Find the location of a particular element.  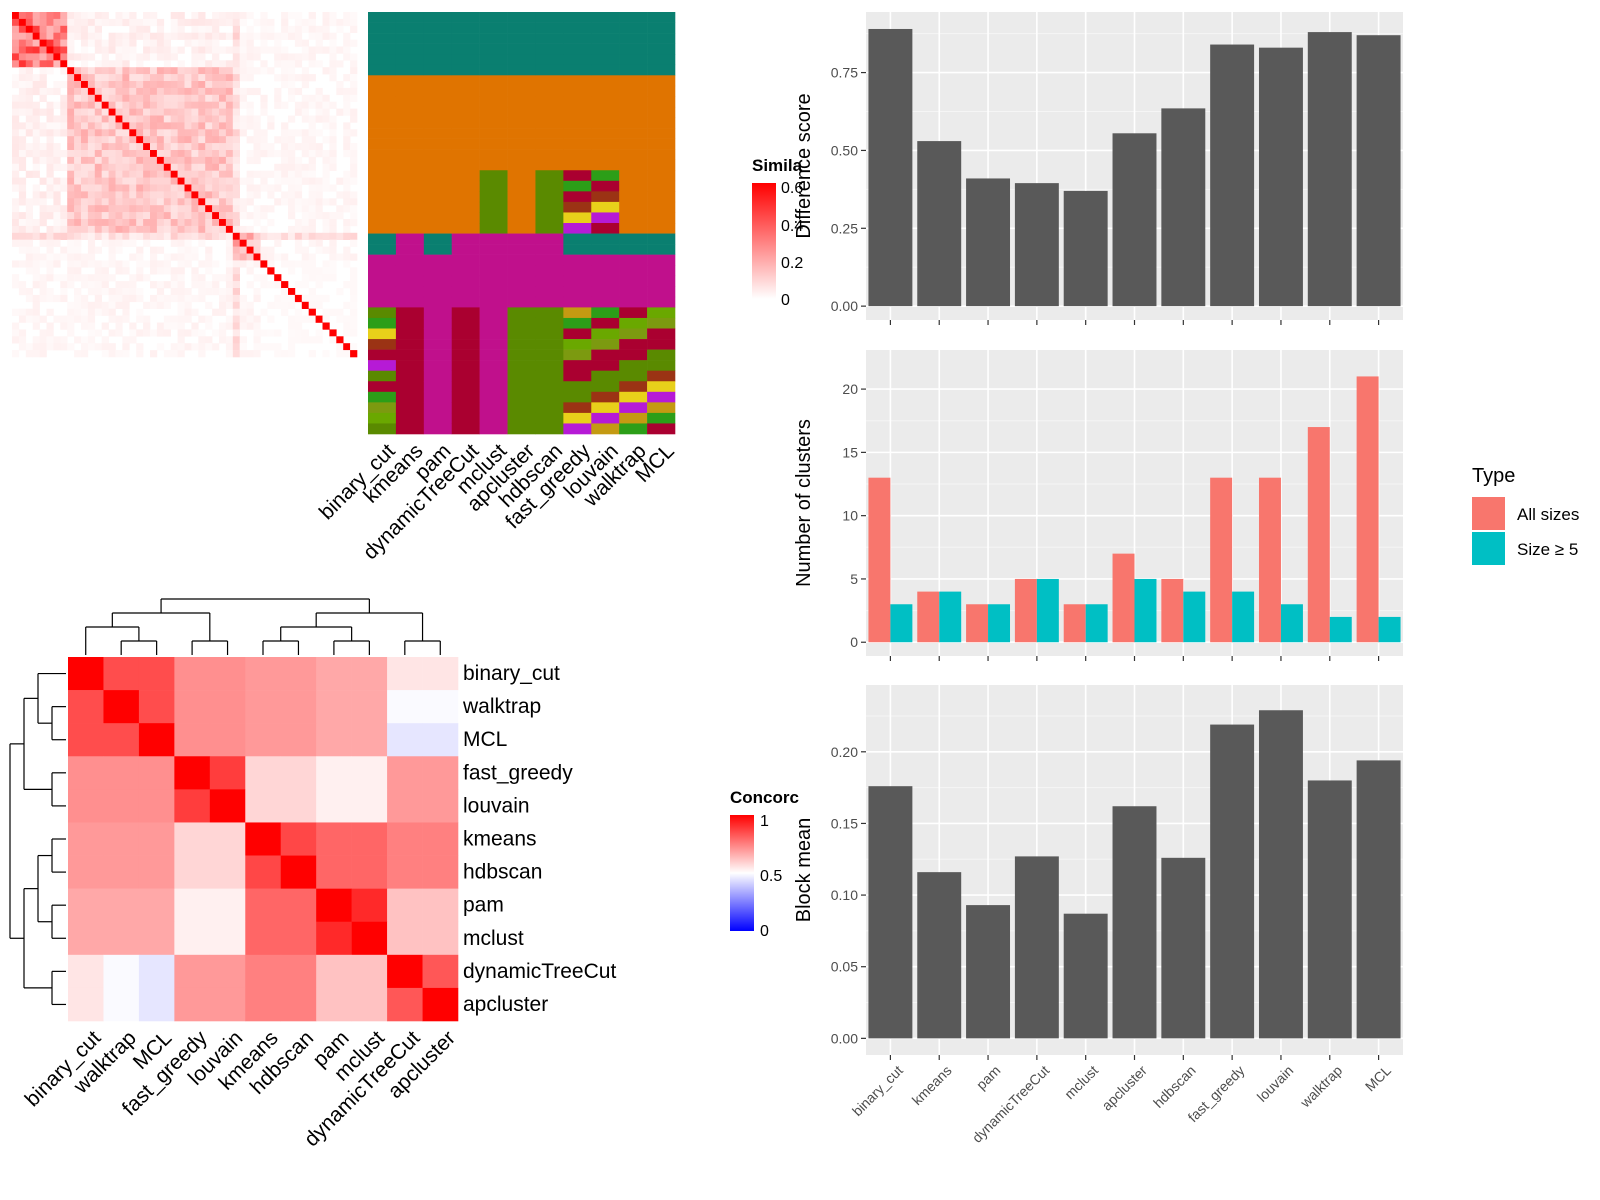

y-tick-label: 15 is located at coordinates (850, 452).